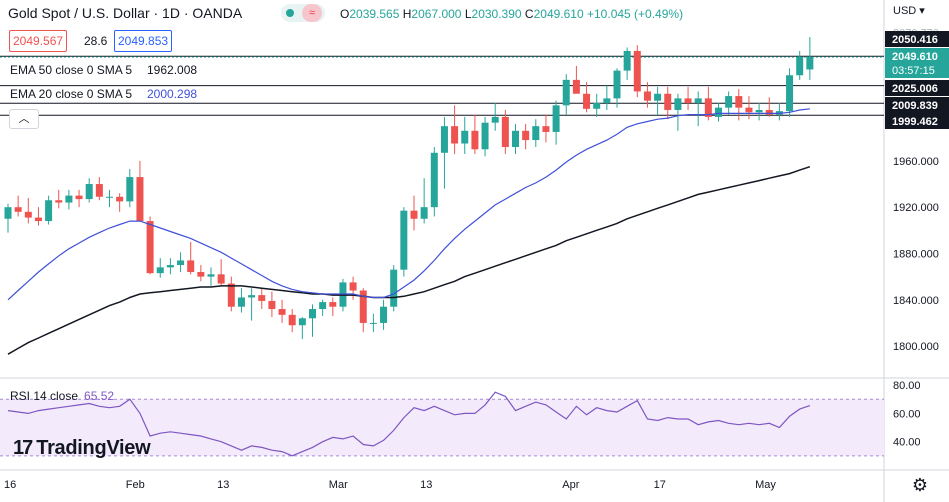 This screenshot has height=502, width=949. I want to click on gear-icon: ⚙, so click(920, 485).